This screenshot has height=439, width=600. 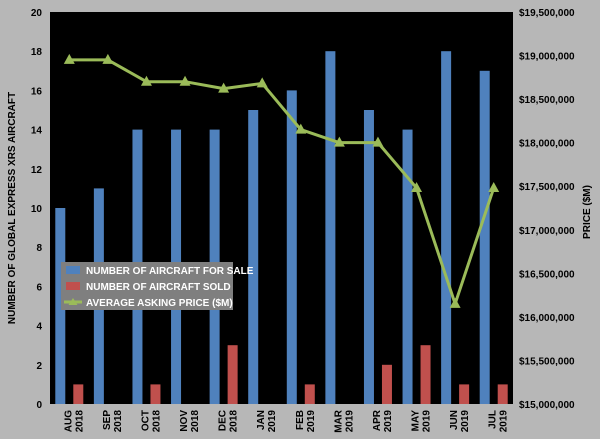 What do you see at coordinates (547, 231) in the screenshot?
I see `y2-tick-label: $17,000,000` at bounding box center [547, 231].